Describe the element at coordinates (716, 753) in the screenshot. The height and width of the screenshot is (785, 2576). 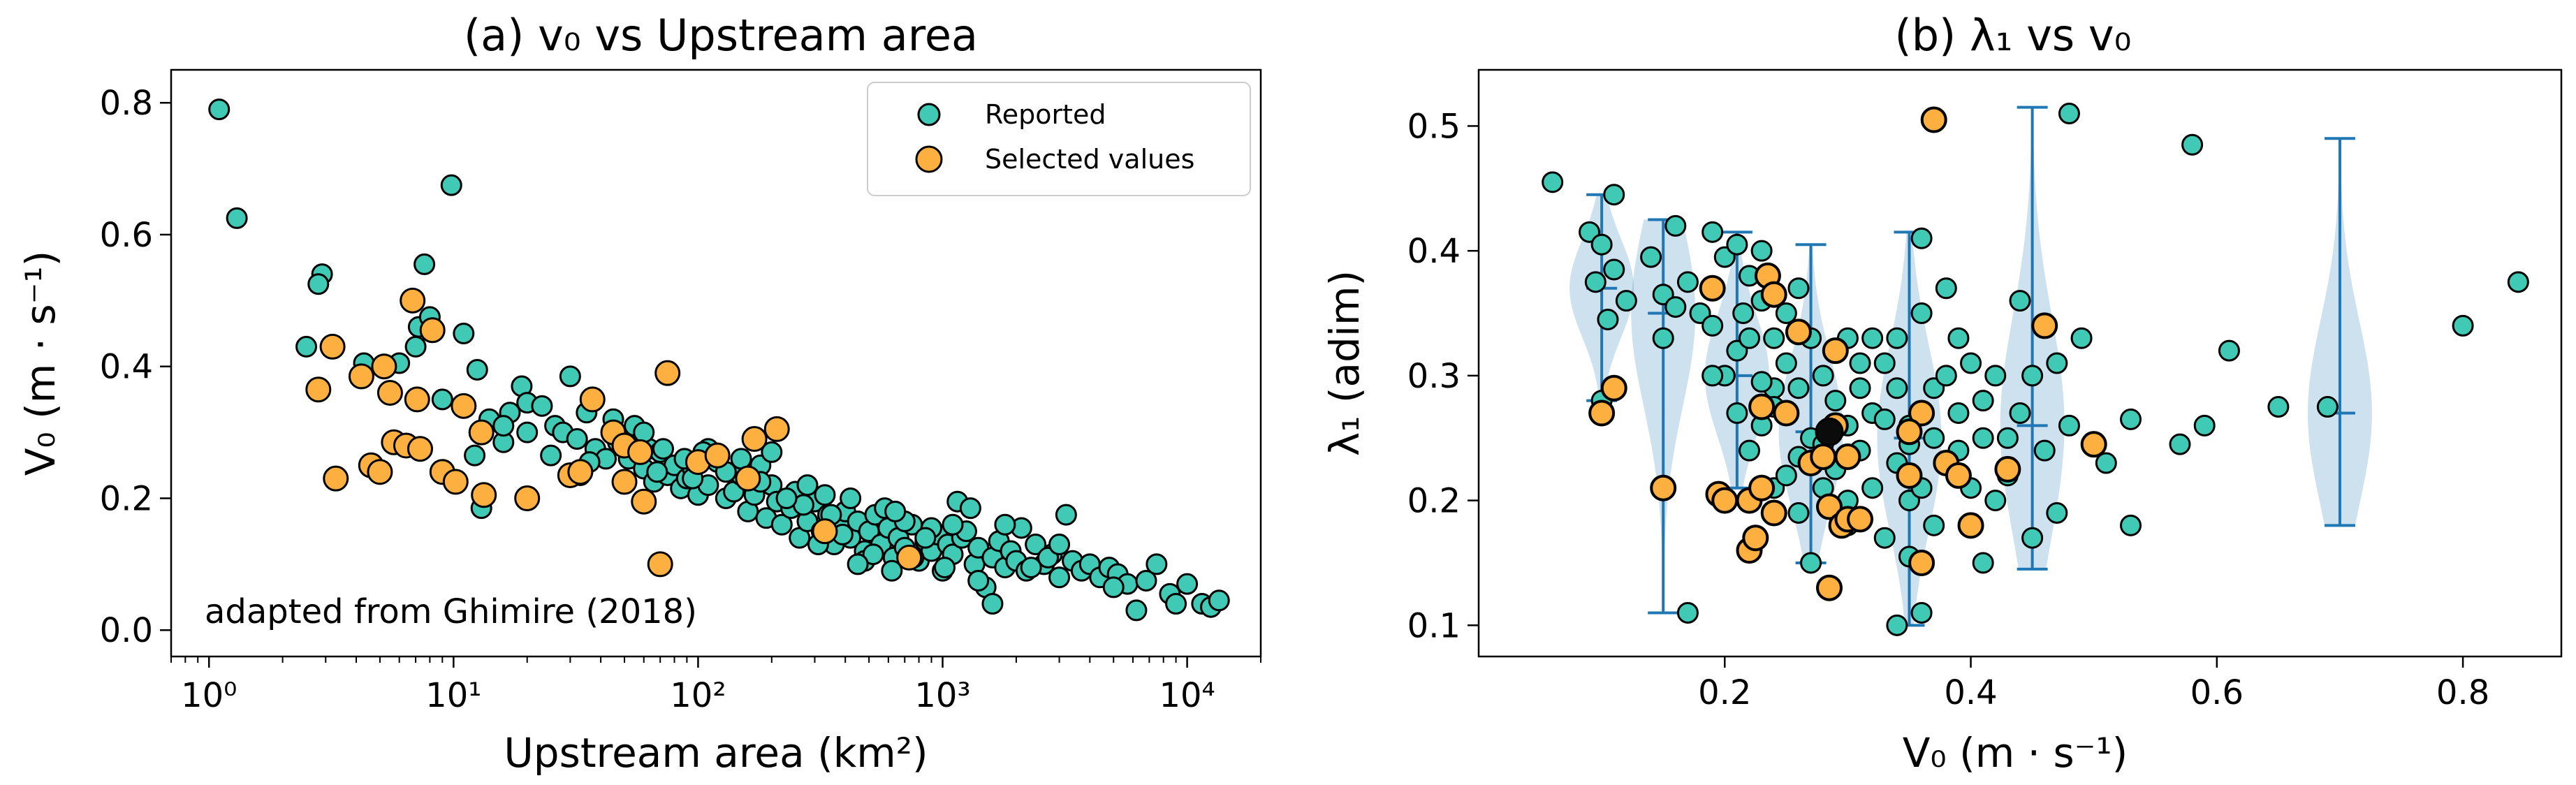
I see `panel-a-x-label: Upstream area (km²)` at that location.